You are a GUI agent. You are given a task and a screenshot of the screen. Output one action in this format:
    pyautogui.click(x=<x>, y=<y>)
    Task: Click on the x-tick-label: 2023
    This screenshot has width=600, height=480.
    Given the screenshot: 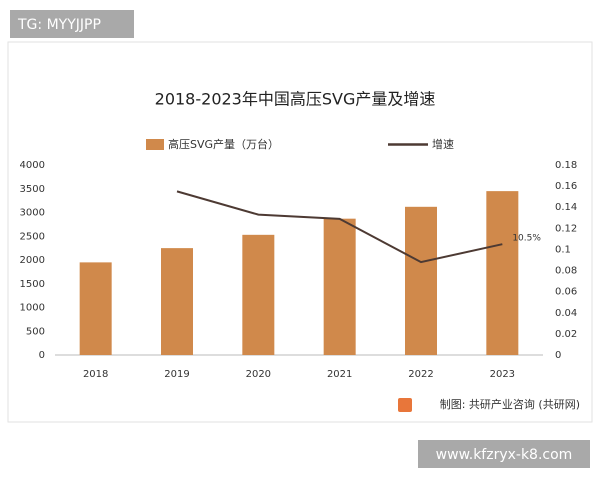 What is the action you would take?
    pyautogui.click(x=502, y=374)
    